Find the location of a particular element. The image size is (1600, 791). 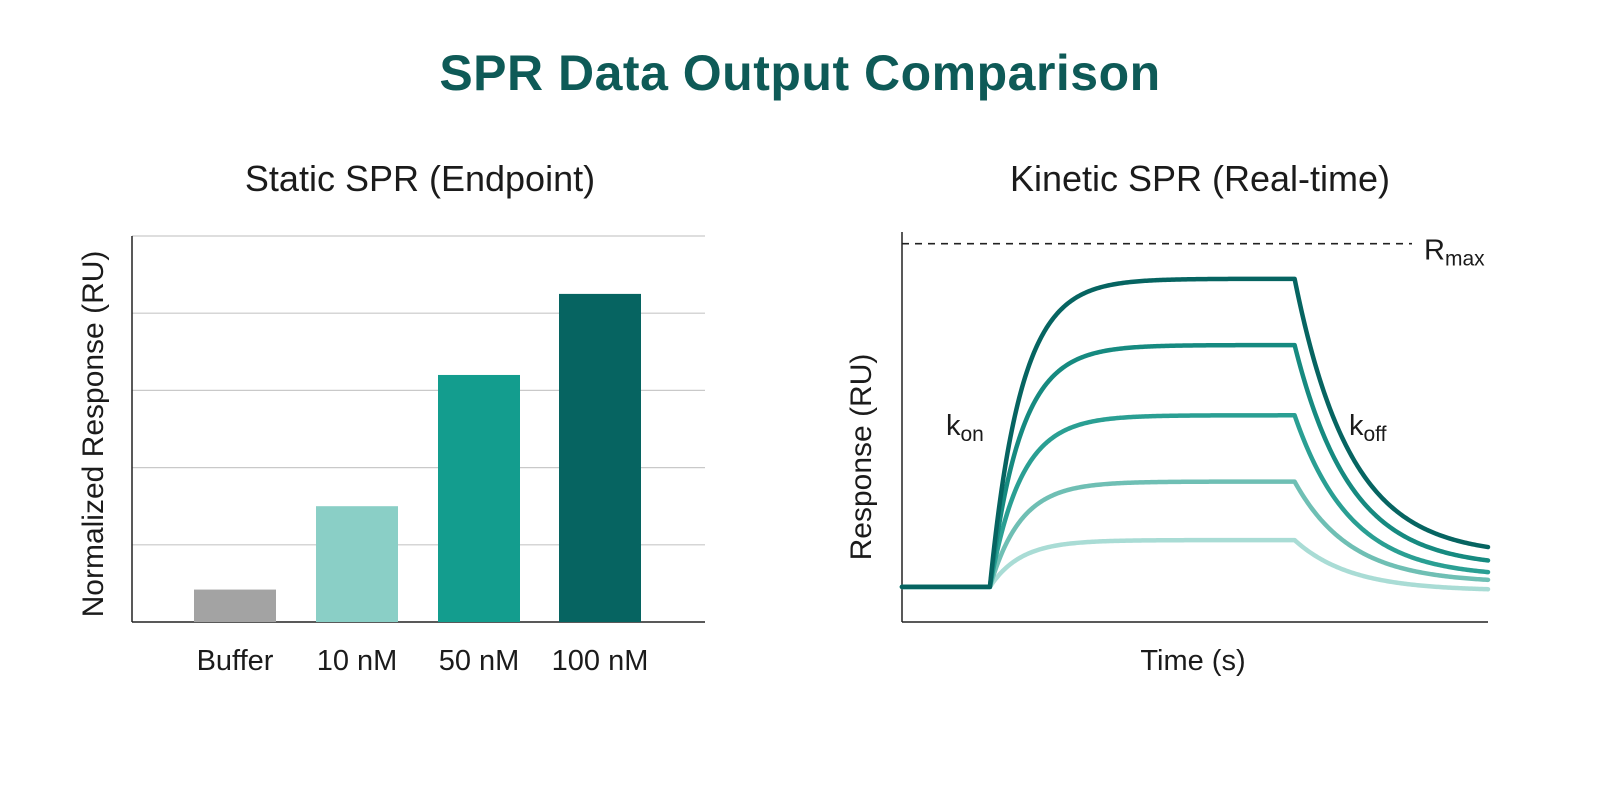

x-tick-label: 50 nM is located at coordinates (479, 661).